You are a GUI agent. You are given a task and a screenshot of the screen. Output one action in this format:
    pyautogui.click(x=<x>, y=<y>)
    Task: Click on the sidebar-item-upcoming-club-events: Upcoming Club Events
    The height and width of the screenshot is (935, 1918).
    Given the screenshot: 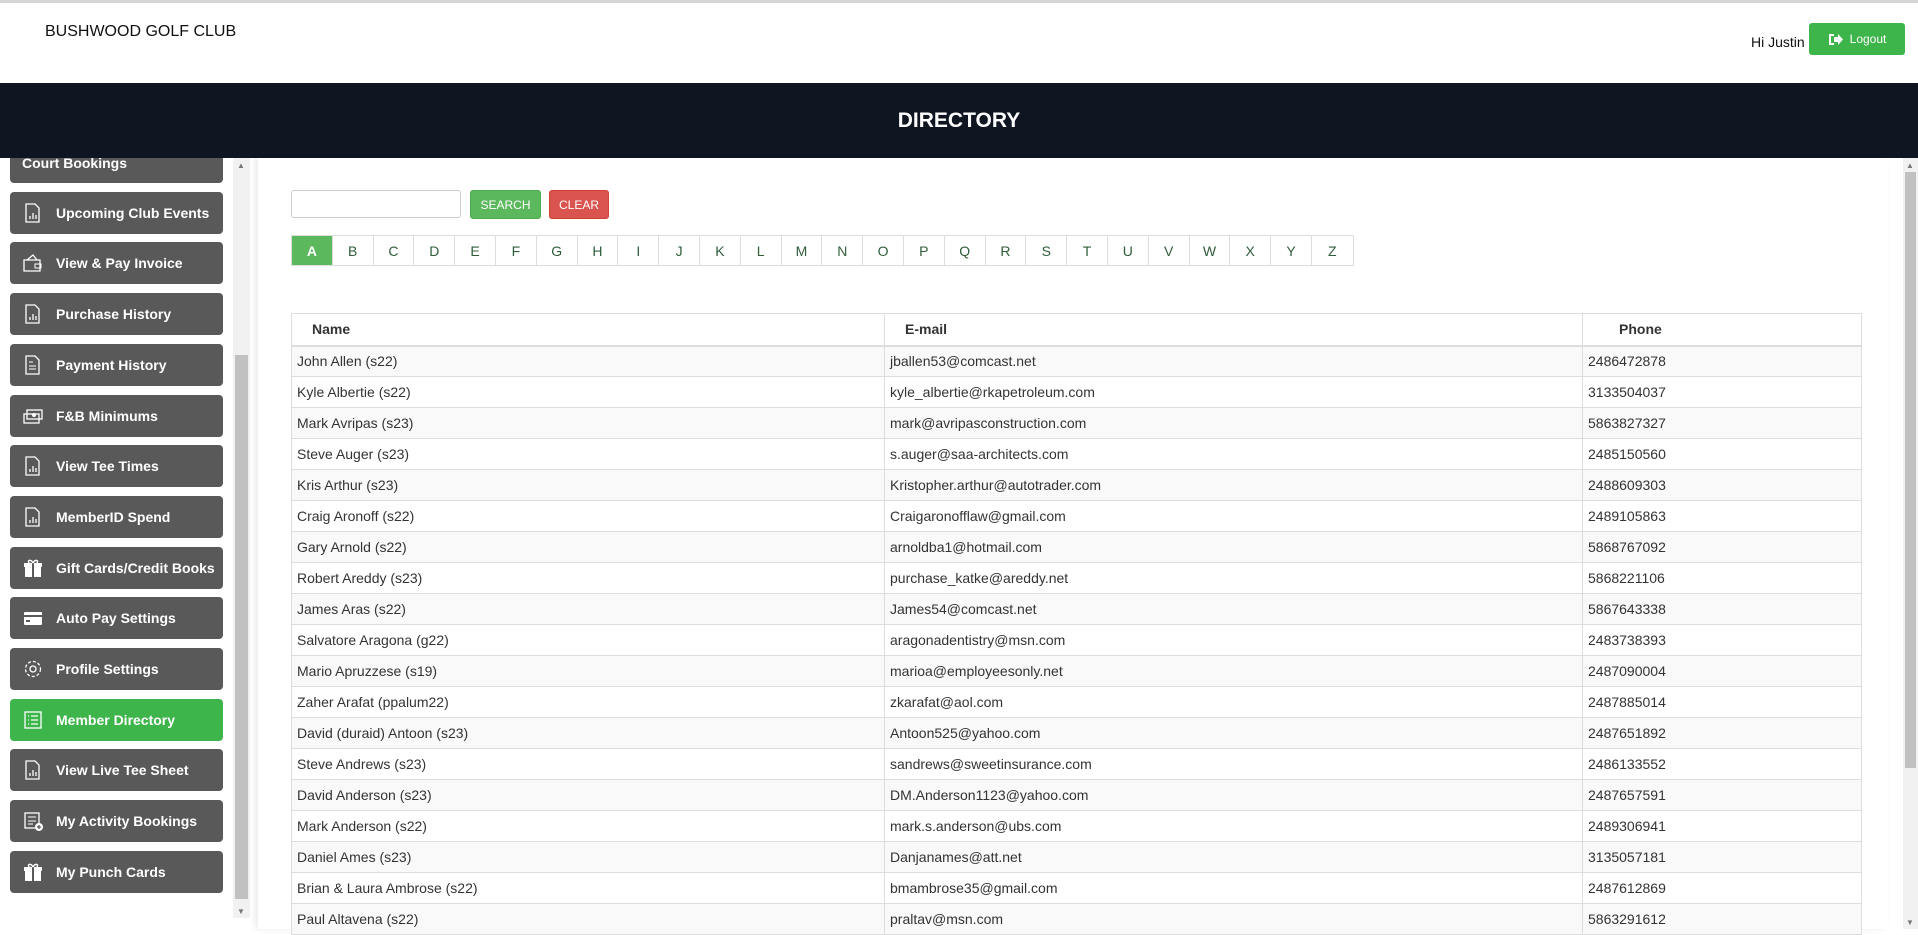 What is the action you would take?
    pyautogui.click(x=116, y=212)
    